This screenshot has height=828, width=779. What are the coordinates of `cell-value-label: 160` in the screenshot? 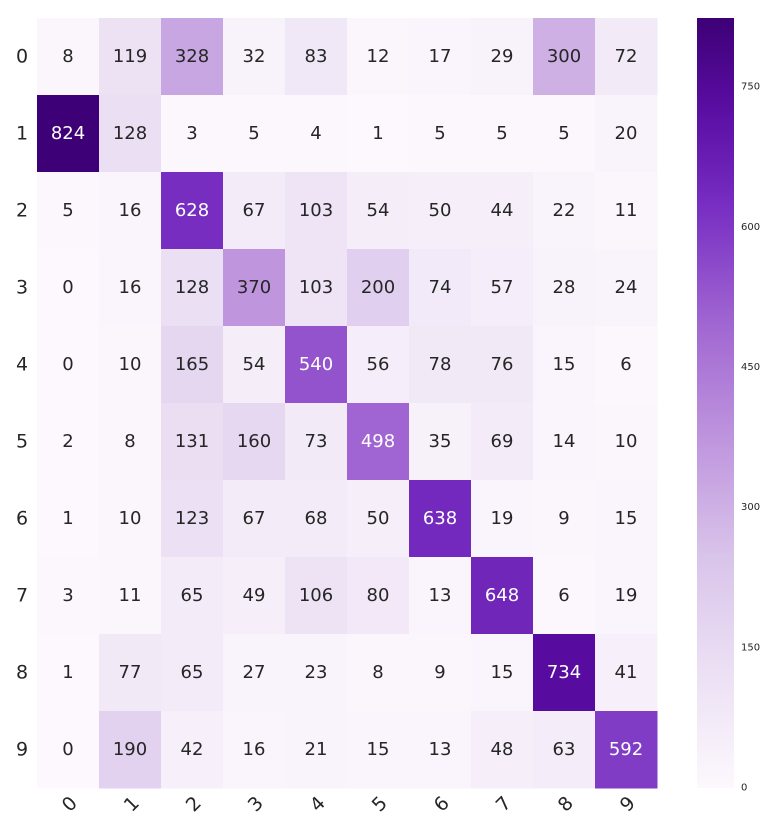 It's located at (254, 441).